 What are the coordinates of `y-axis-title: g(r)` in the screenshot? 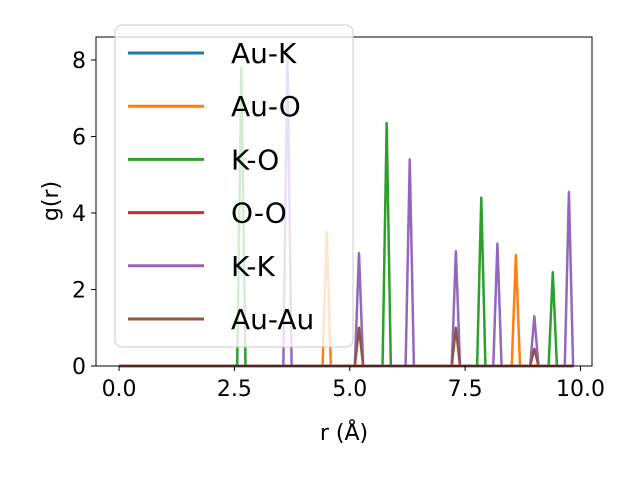 It's located at (51, 201).